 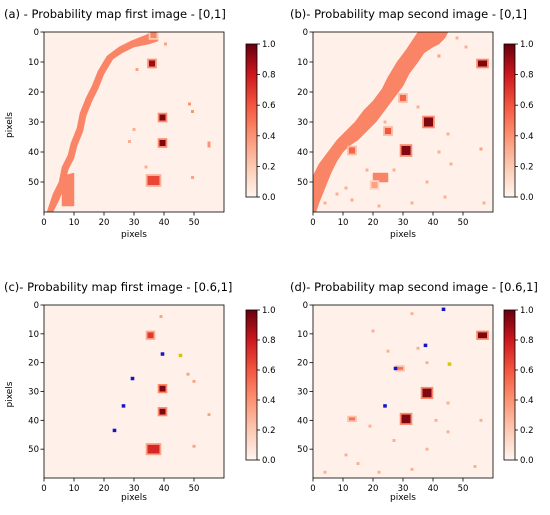 I want to click on x-axis-label: pixels, so click(x=403, y=498).